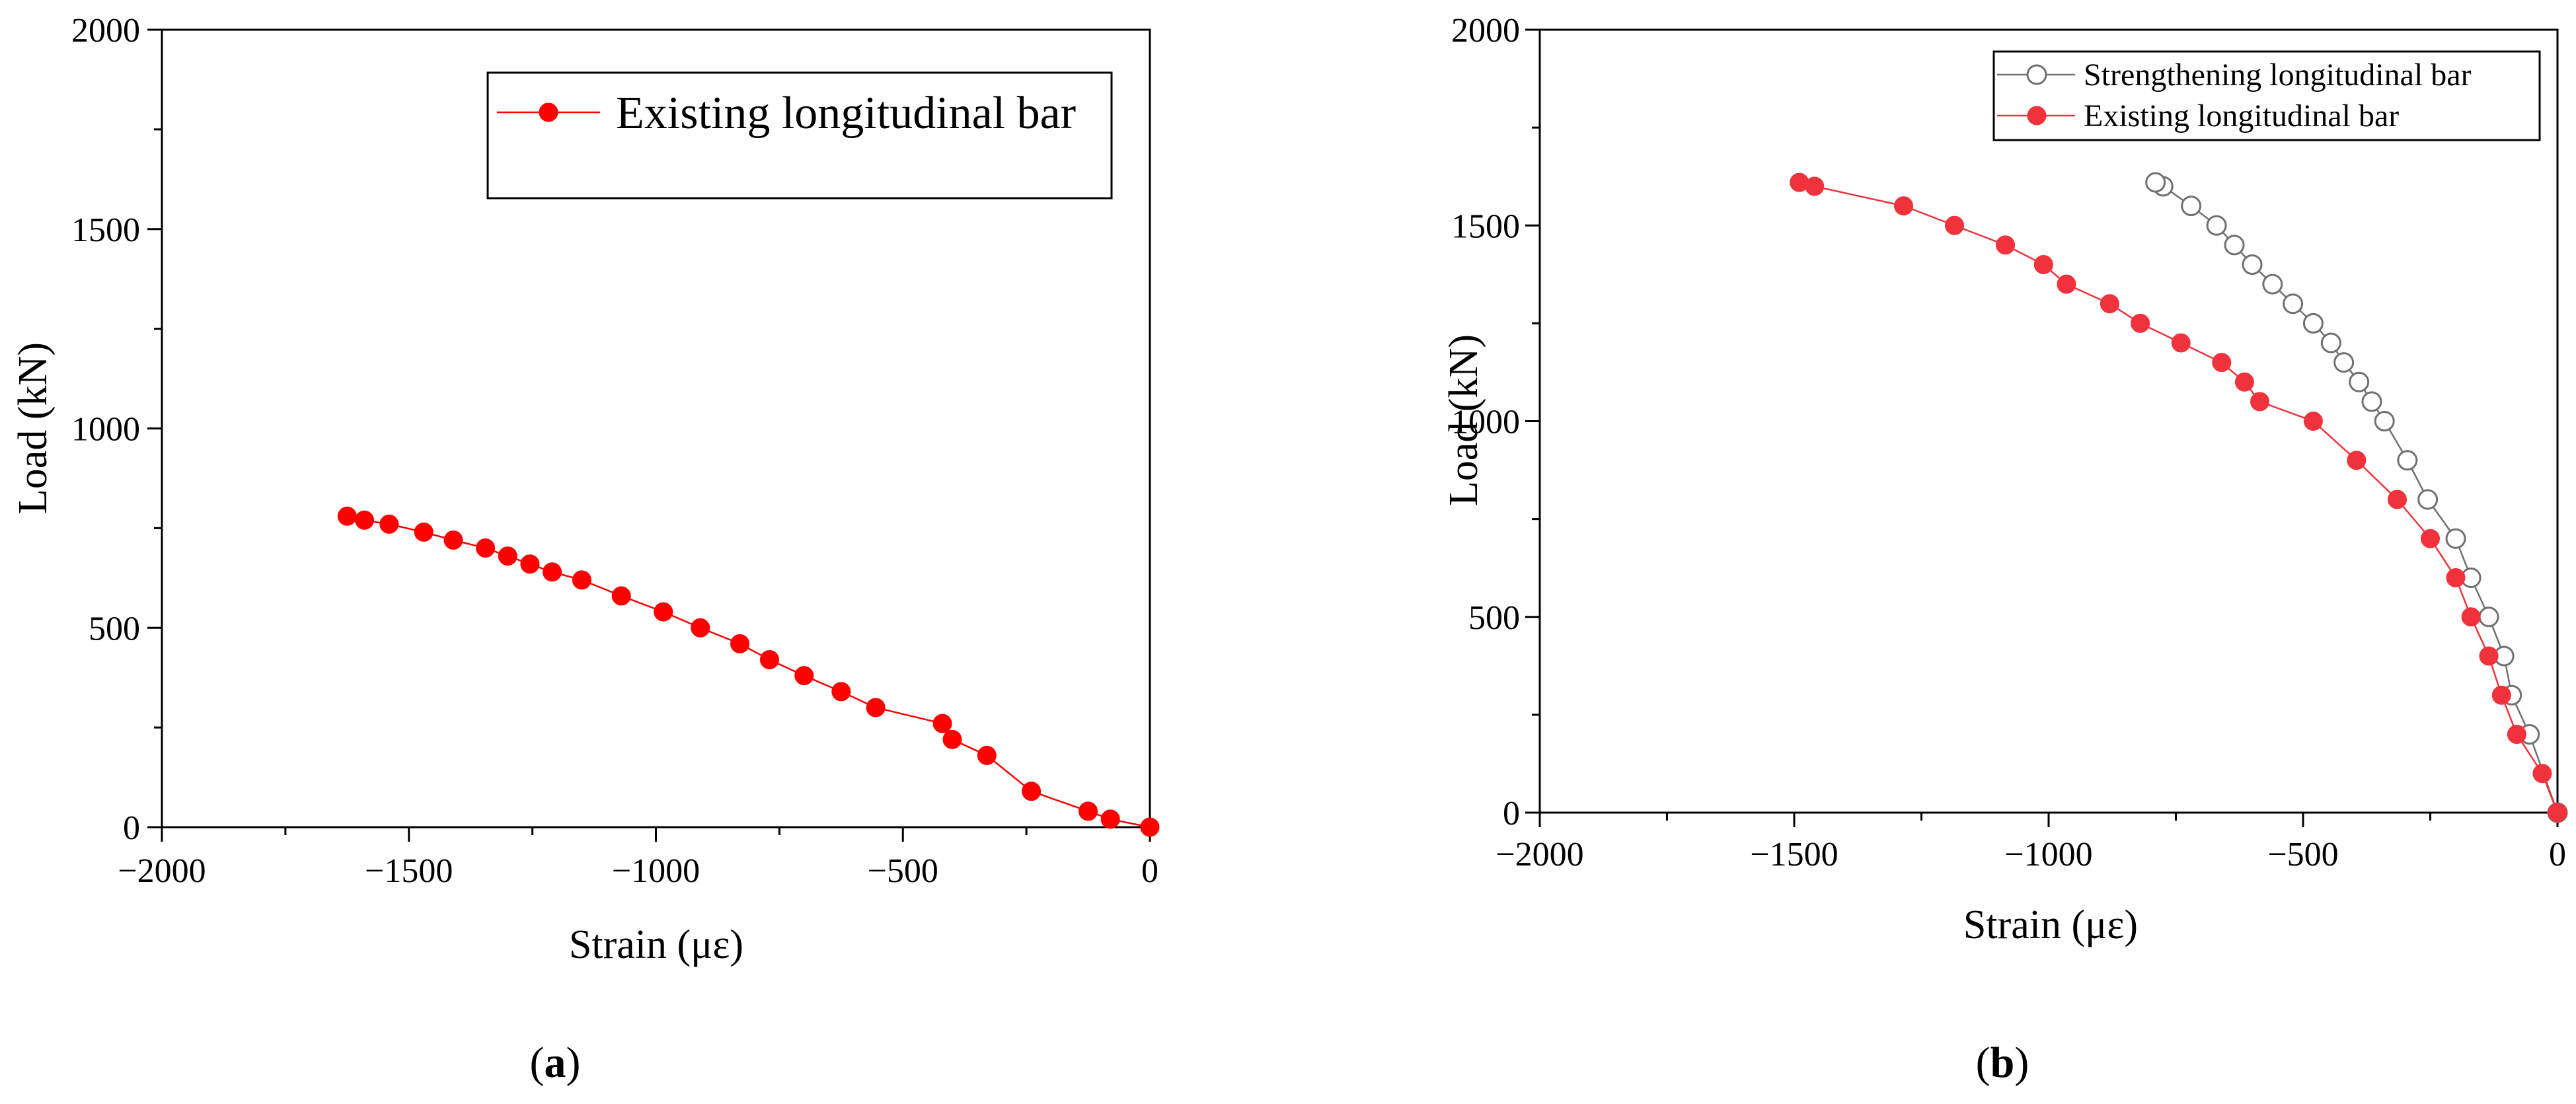 This screenshot has width=2576, height=1104. Describe the element at coordinates (2278, 74) in the screenshot. I see `legend-label: Strengthening longitudinal bar` at that location.